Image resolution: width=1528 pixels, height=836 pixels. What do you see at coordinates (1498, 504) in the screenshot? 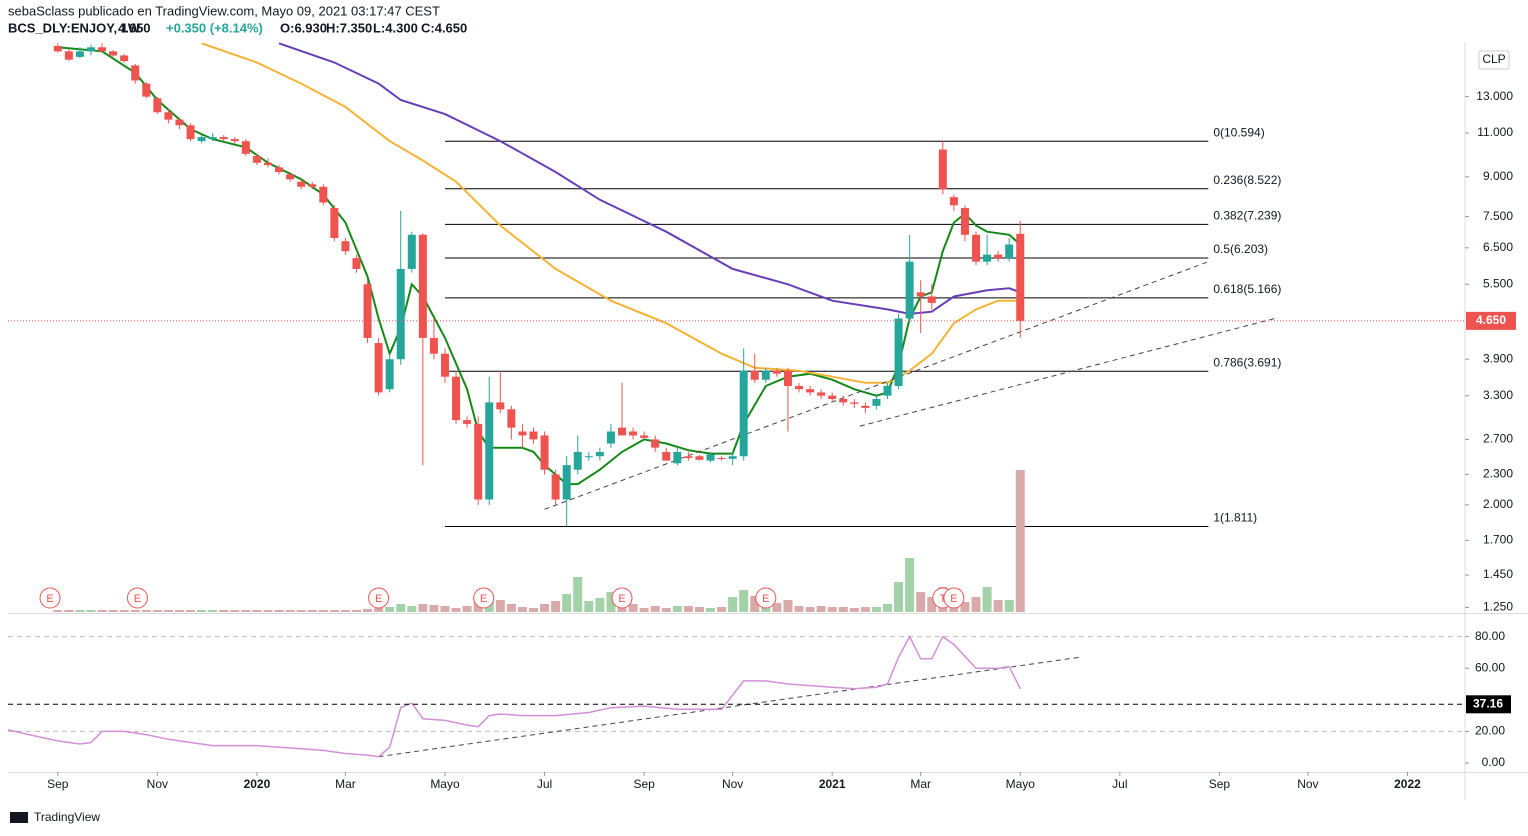
I see `y-tick-label: 2.000` at bounding box center [1498, 504].